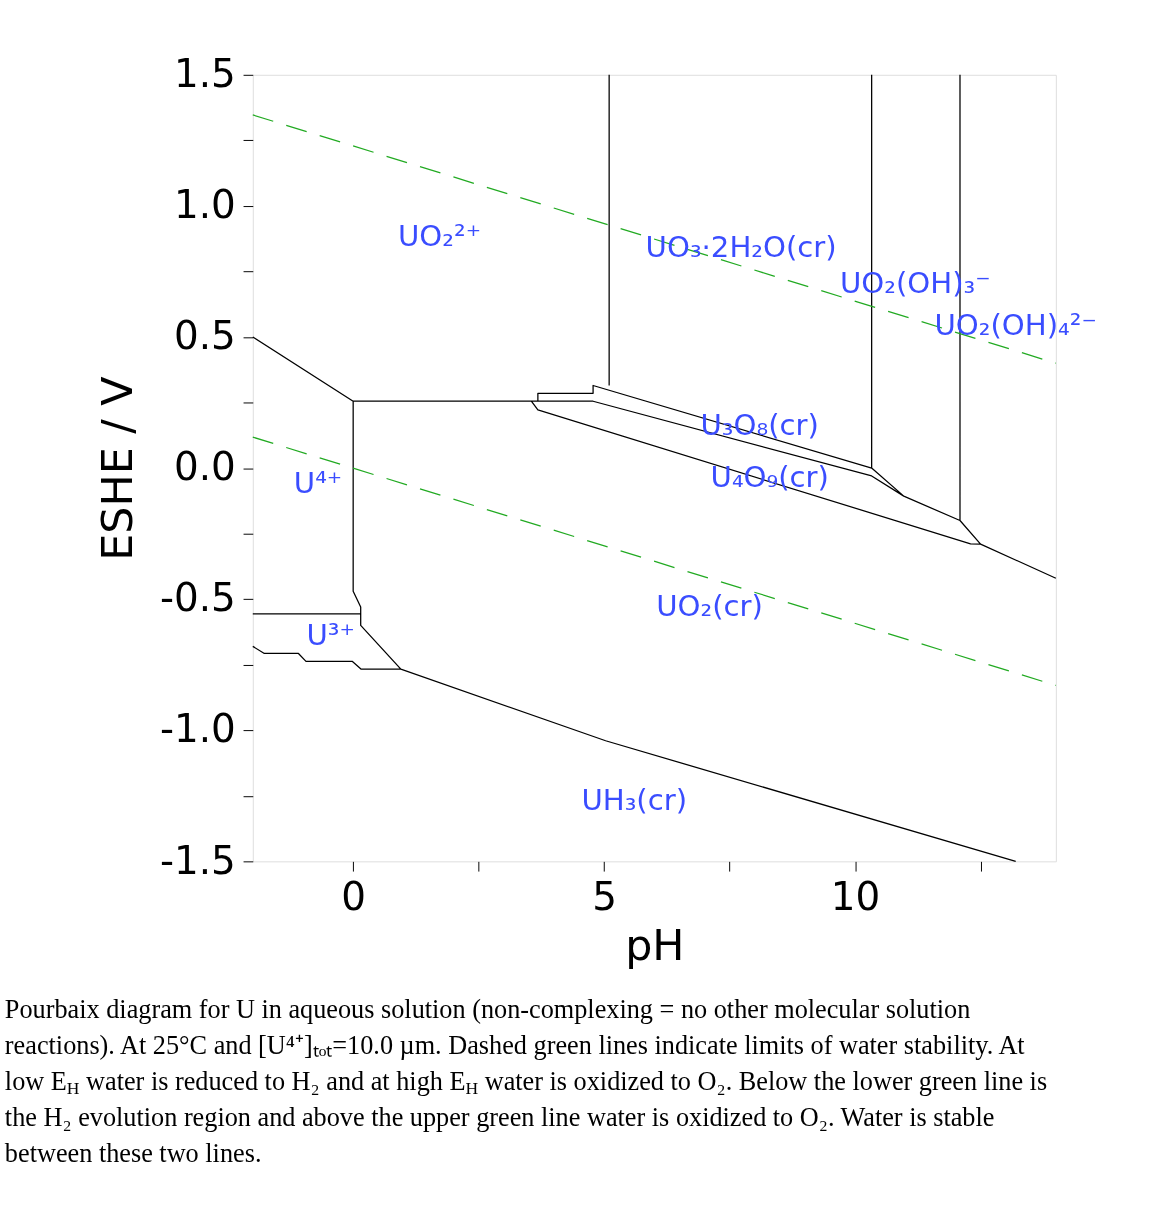 This screenshot has width=1156, height=1219. Describe the element at coordinates (116, 468) in the screenshot. I see `y-axis-title: ESHE / V` at that location.